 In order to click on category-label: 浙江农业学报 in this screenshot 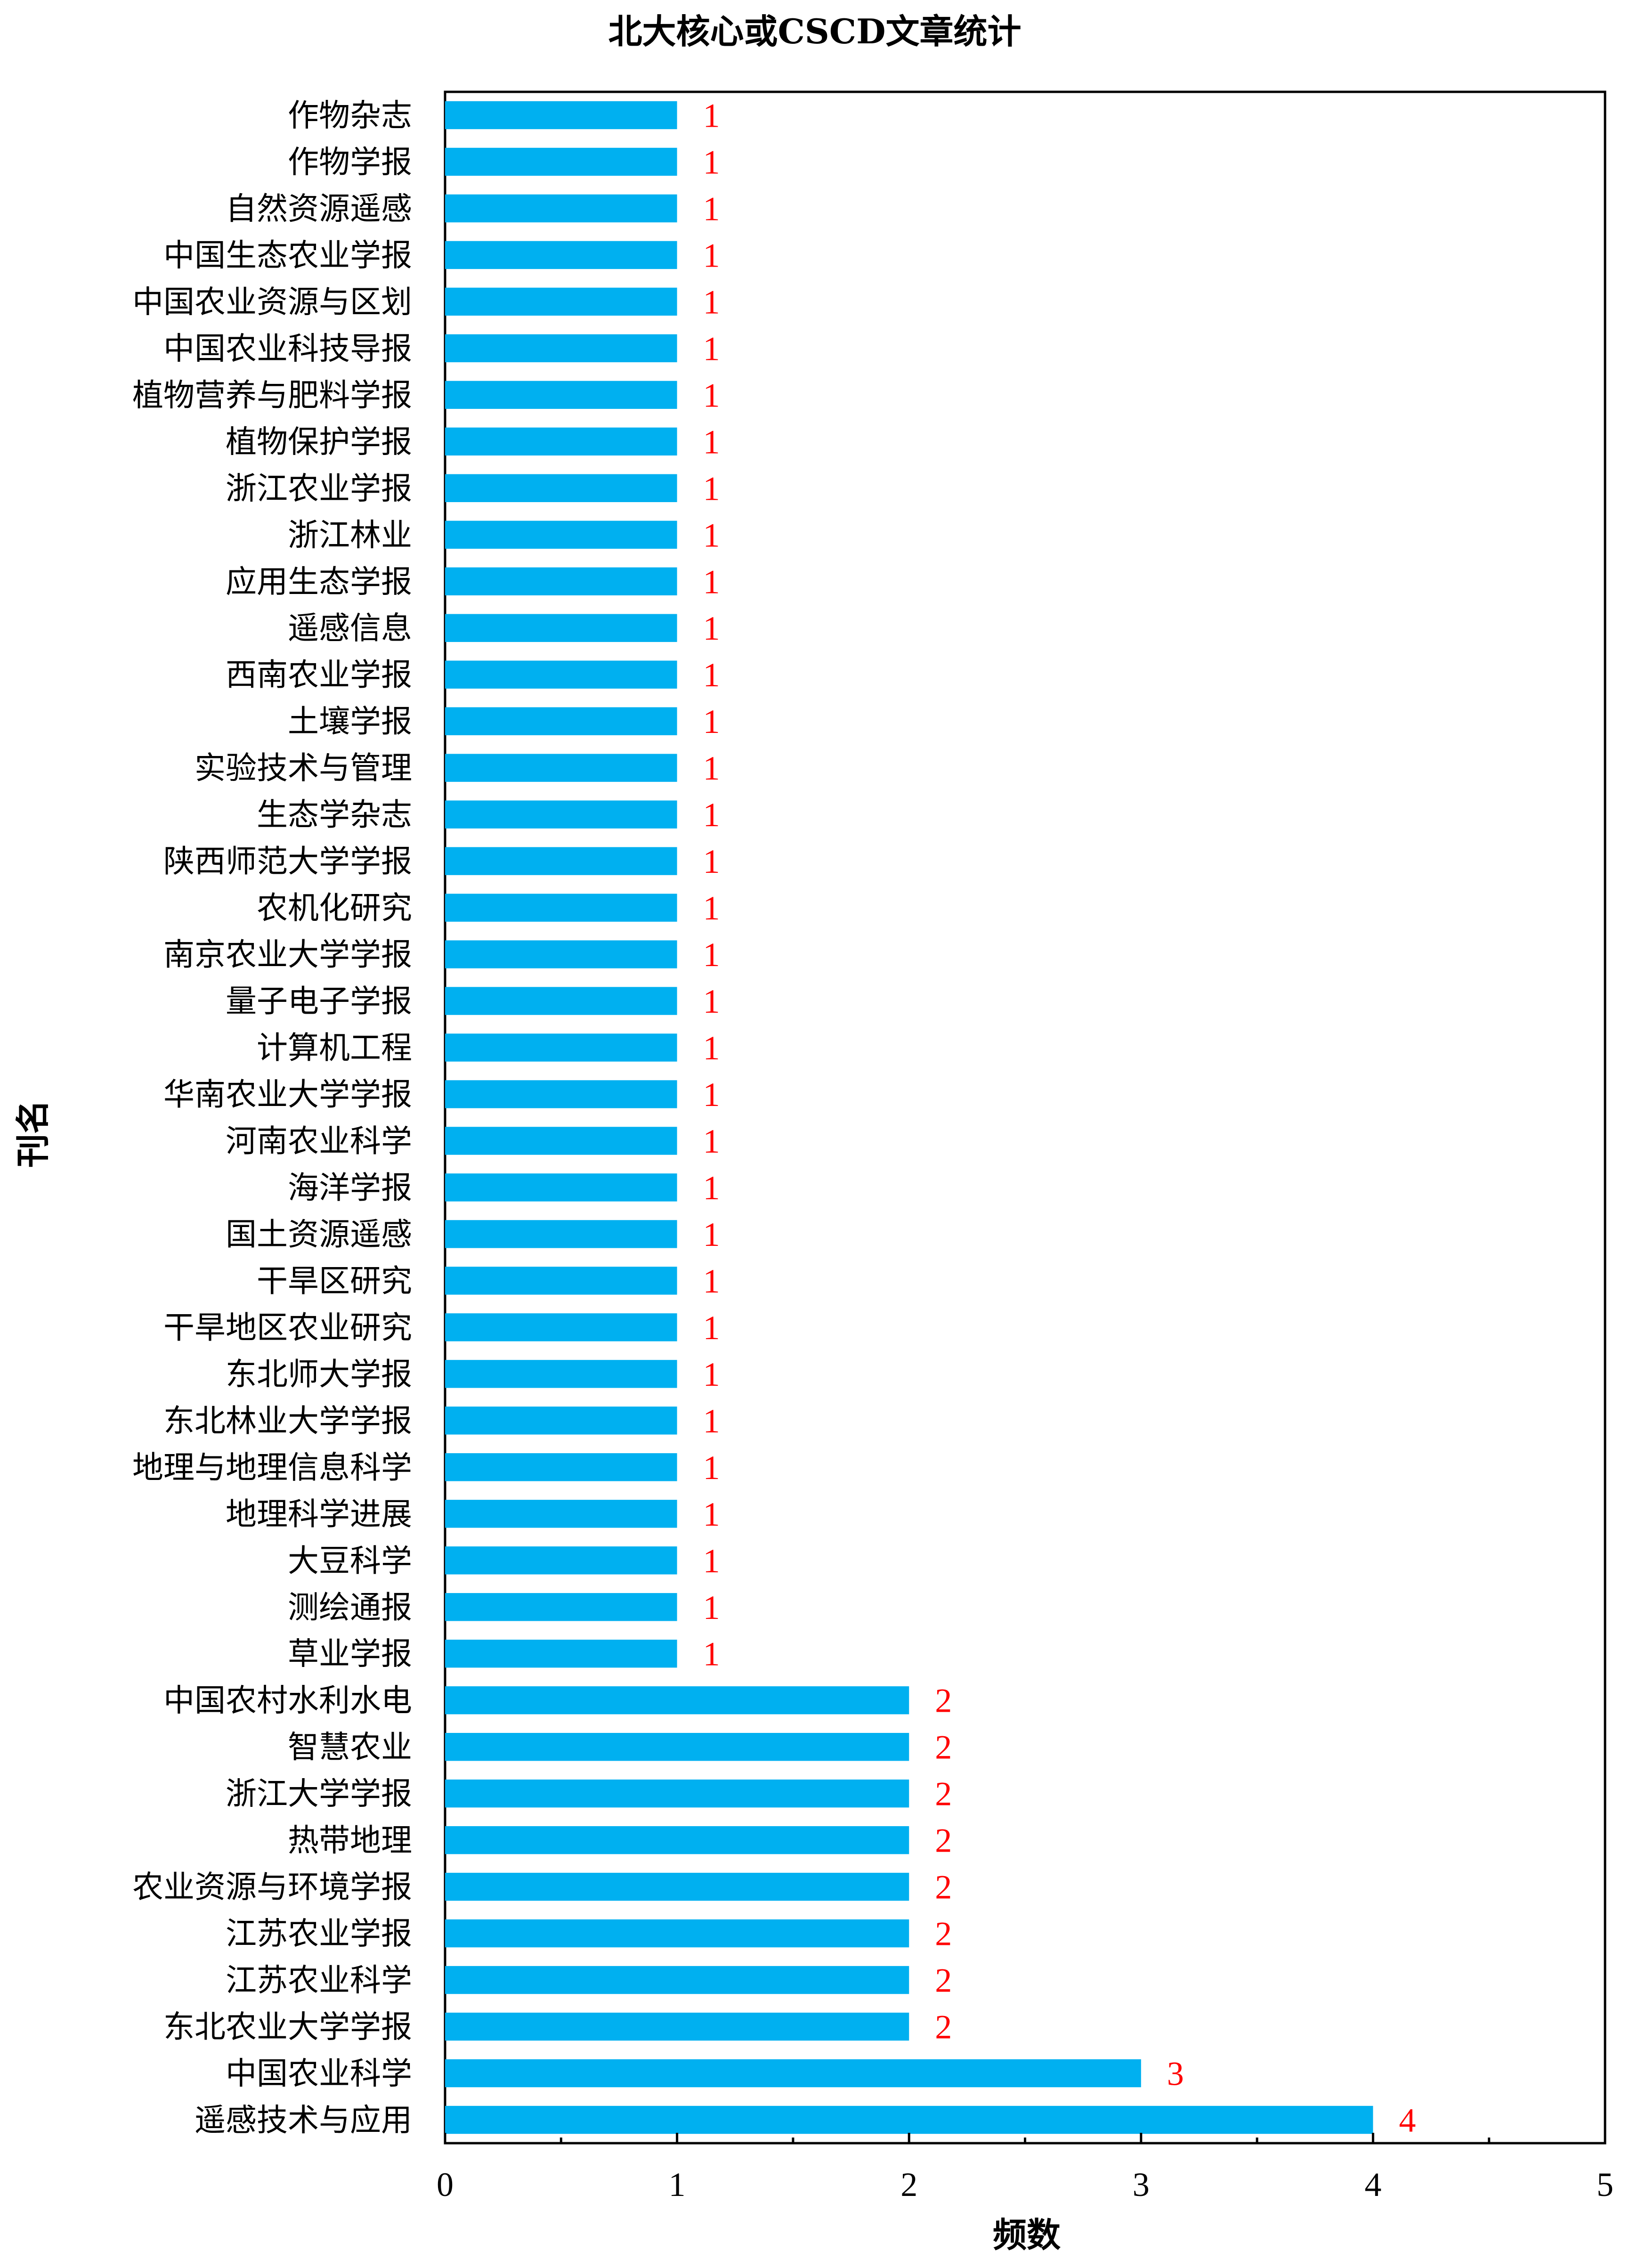, I will do `click(319, 488)`.